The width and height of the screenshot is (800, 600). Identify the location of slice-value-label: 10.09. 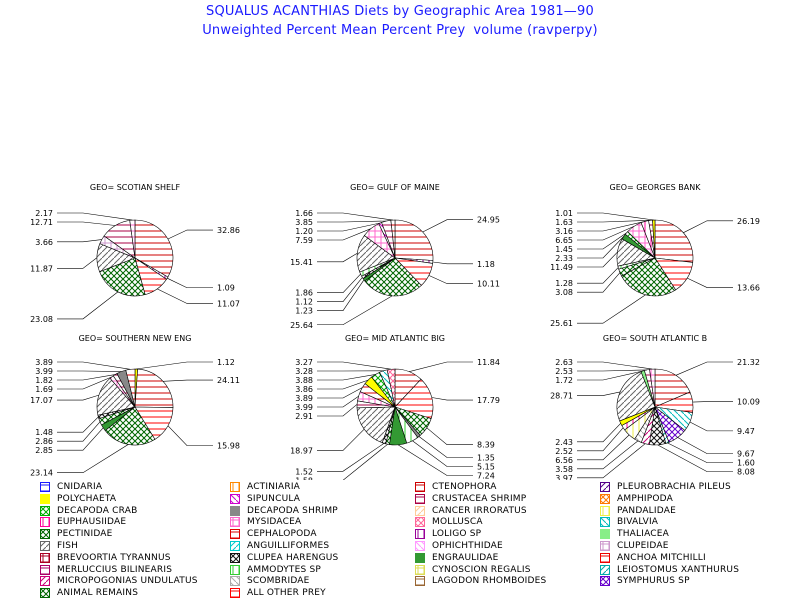
(748, 402).